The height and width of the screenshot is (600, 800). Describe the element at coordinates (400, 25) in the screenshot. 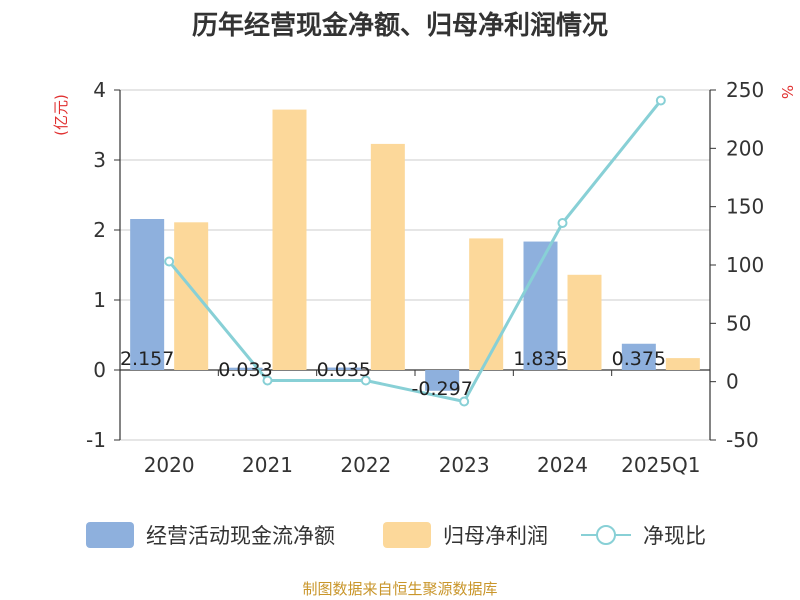

I see `chart-title: 历年经营现金净额、归母净利润情况` at that location.